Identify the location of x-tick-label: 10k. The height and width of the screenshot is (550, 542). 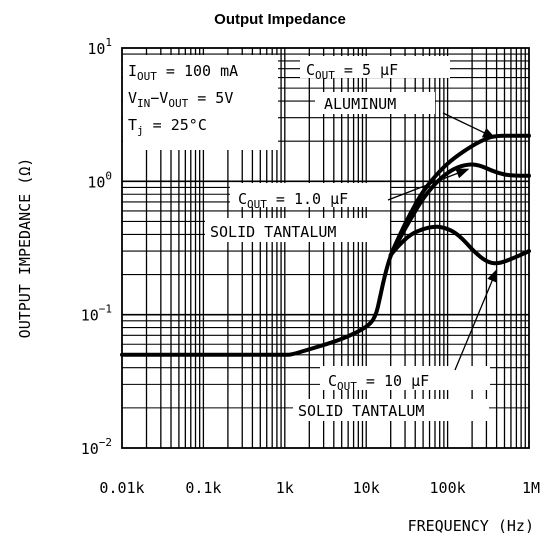
(366, 488).